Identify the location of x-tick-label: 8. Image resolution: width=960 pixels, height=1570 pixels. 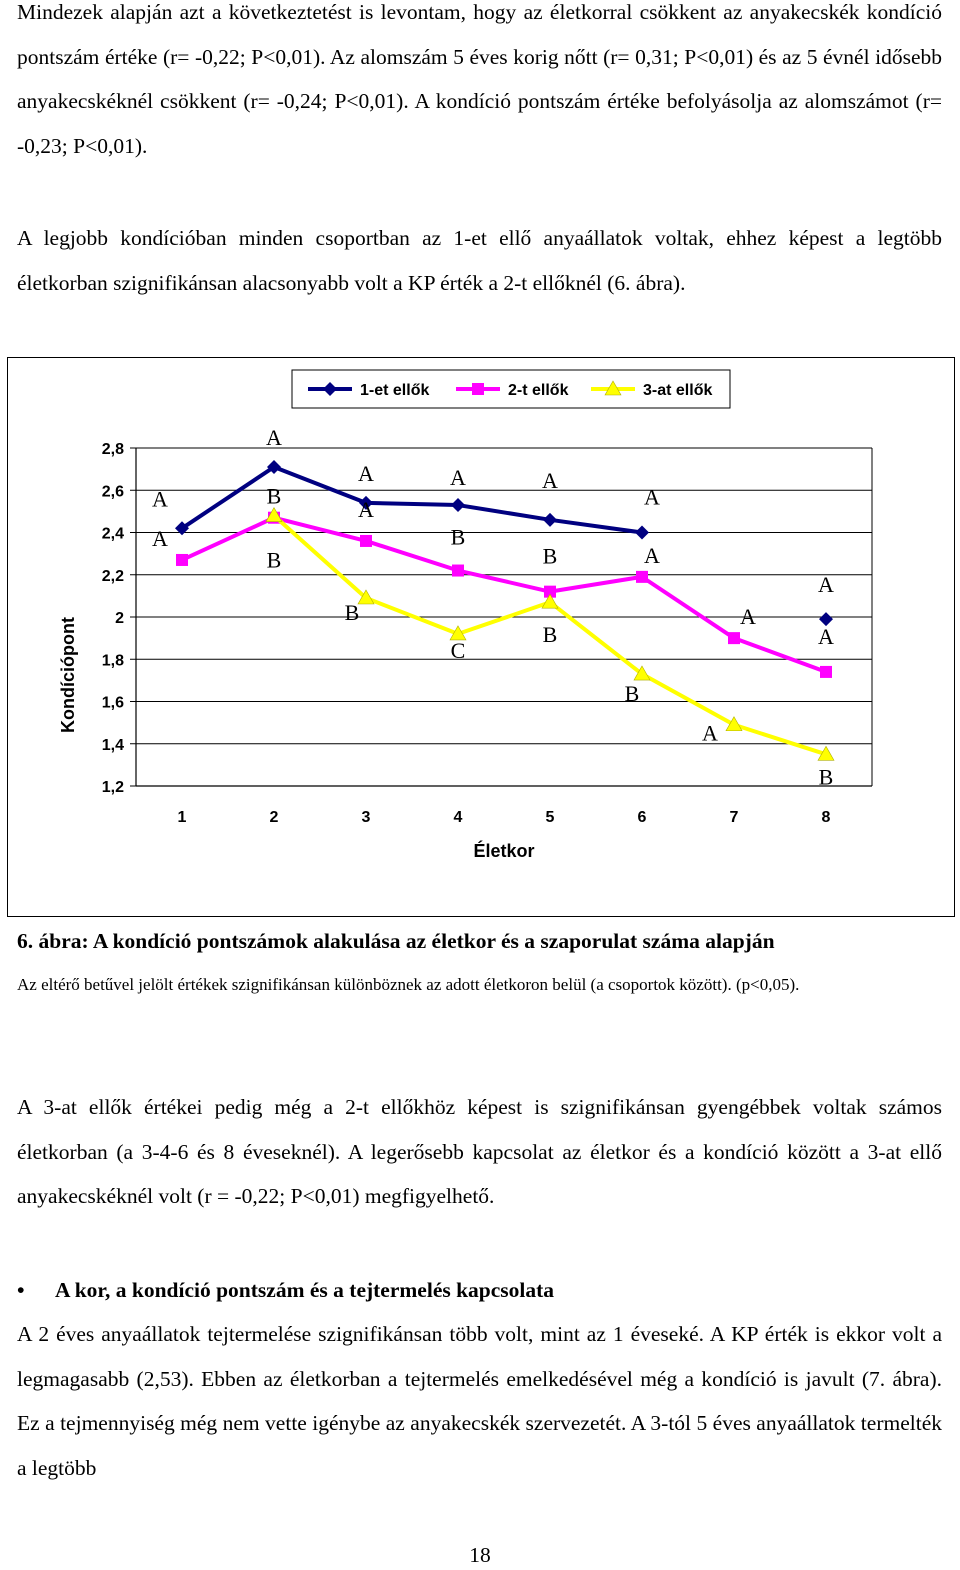
(826, 817).